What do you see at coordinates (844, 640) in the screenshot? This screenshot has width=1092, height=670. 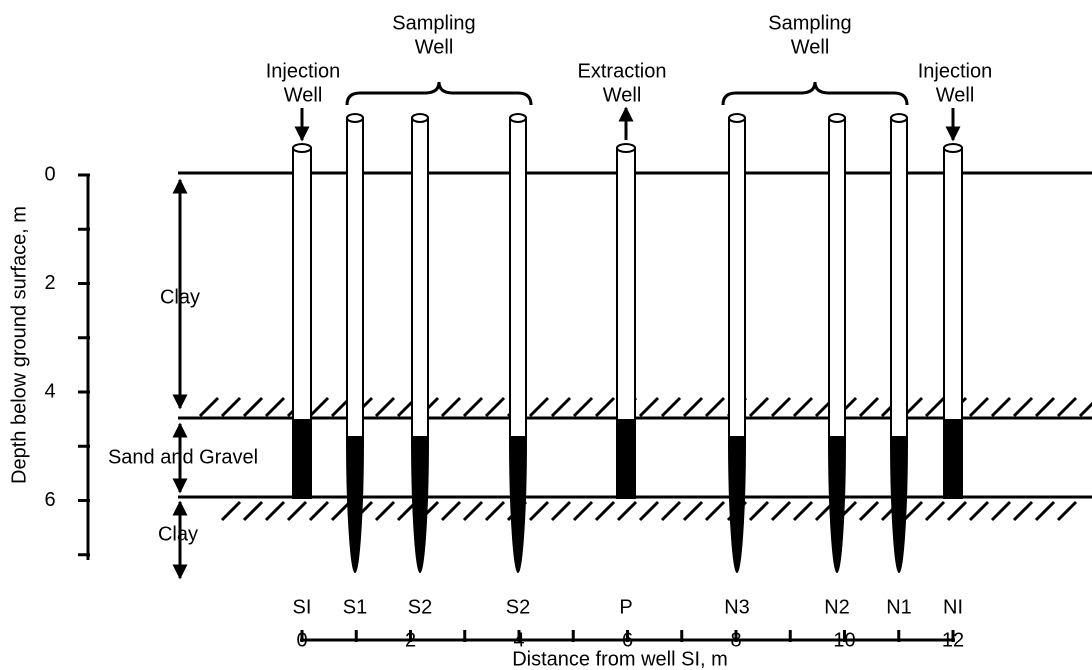 I see `distance-tick-label: 10` at bounding box center [844, 640].